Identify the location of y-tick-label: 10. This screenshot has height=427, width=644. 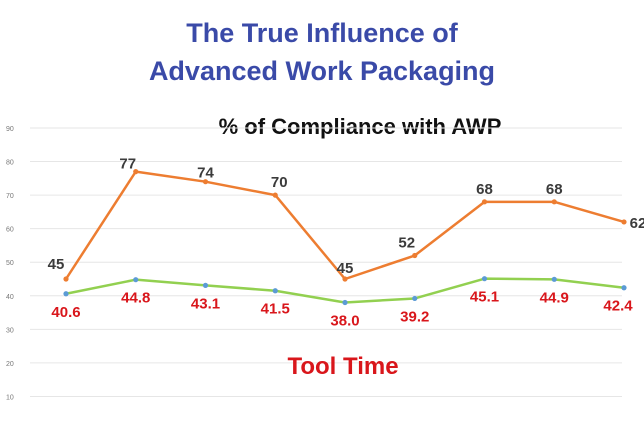
(10, 397).